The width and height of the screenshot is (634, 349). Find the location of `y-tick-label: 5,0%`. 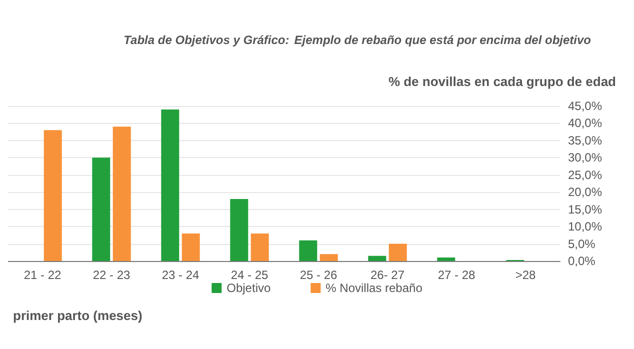

y-tick-label: 5,0% is located at coordinates (582, 243).